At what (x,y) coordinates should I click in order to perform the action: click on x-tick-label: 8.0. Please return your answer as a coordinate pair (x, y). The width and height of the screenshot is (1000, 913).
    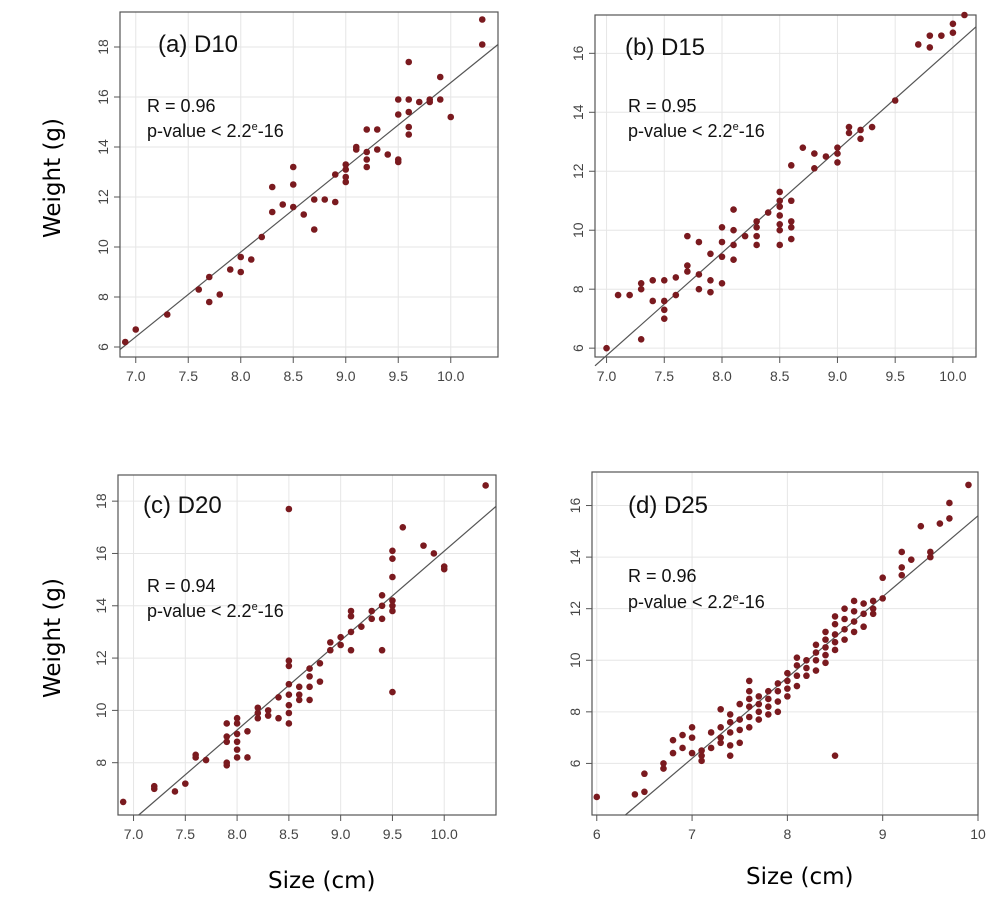
    Looking at the image, I should click on (241, 376).